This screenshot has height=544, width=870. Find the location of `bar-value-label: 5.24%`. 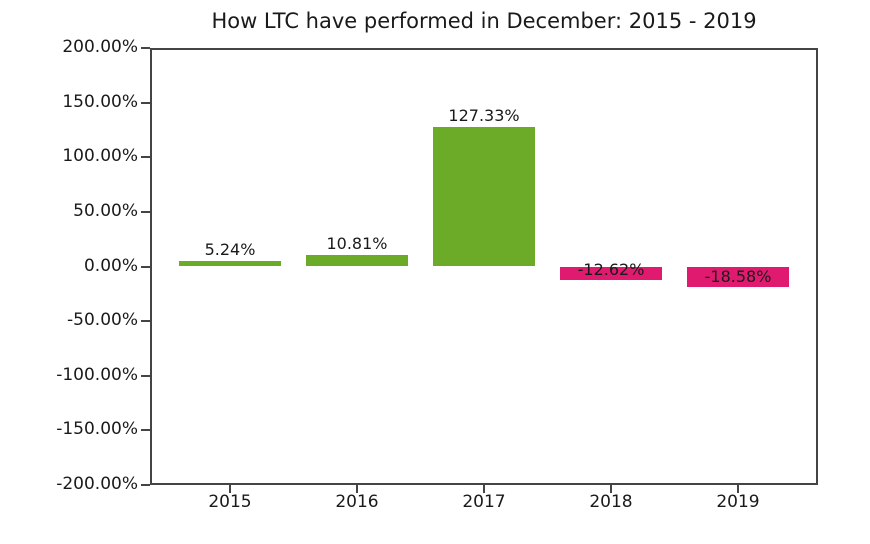

bar-value-label: 5.24% is located at coordinates (230, 249).